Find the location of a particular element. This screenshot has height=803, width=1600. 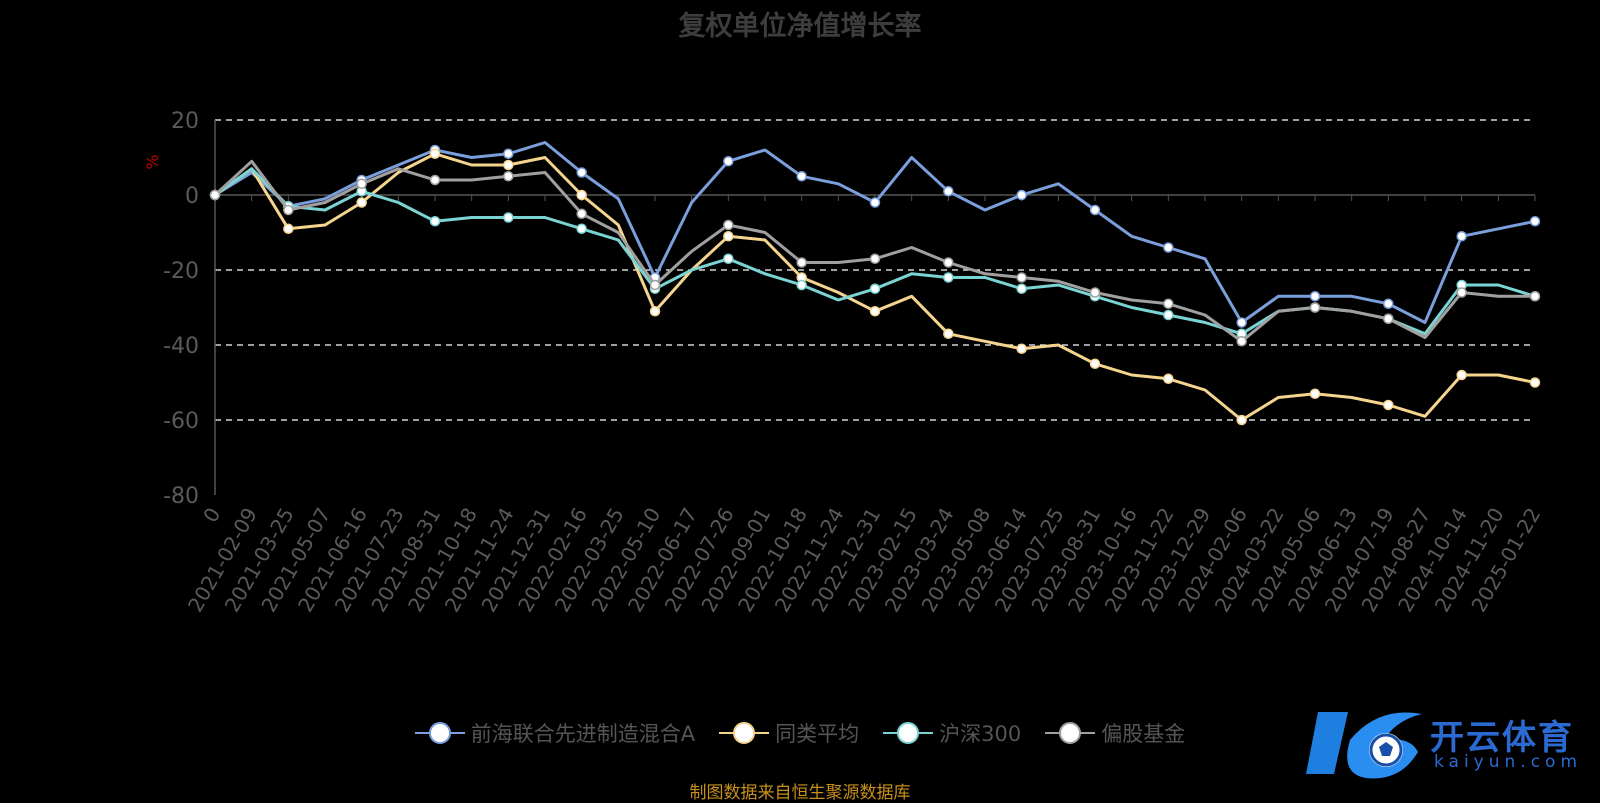

legend-item-fund: 前海联合先进制造混合A is located at coordinates (555, 733).